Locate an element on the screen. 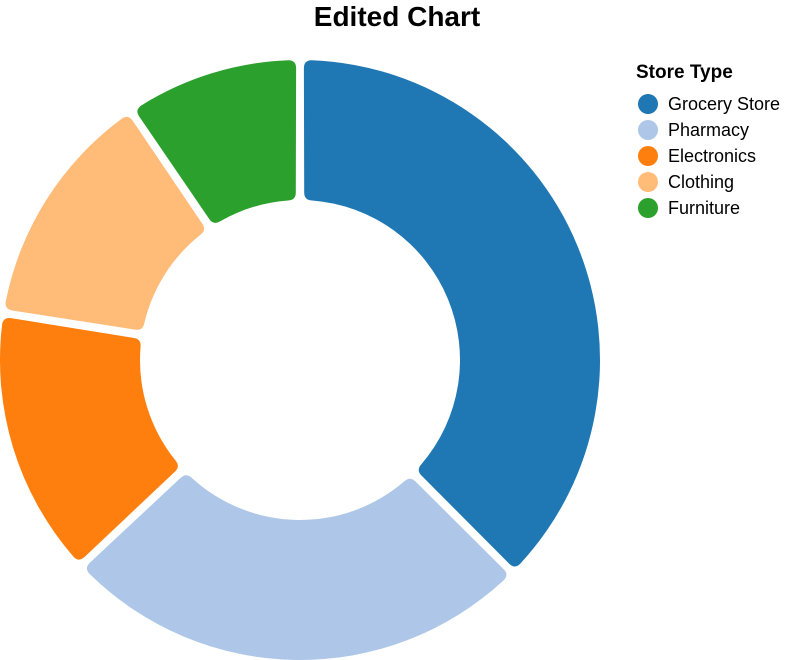 The height and width of the screenshot is (660, 794). legend-label-clothing: Clothing is located at coordinates (701, 182).